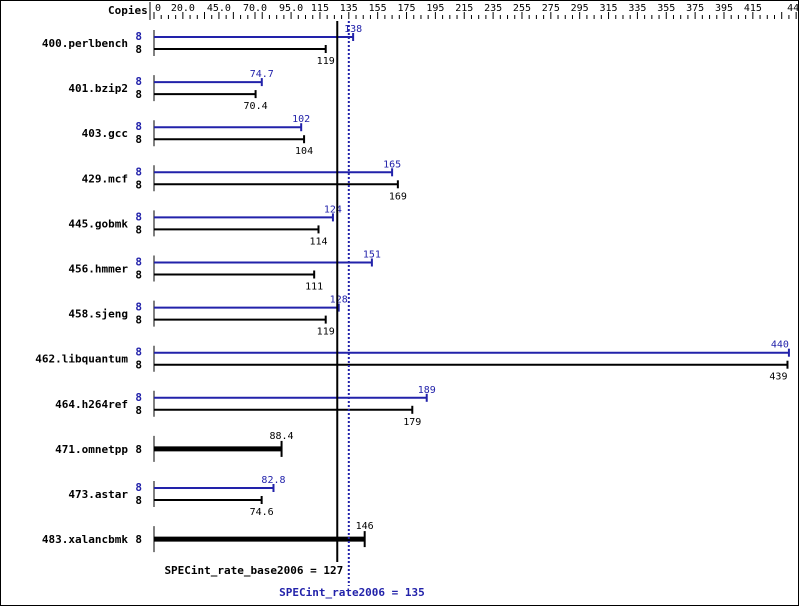  What do you see at coordinates (207, 316) in the screenshot?
I see `benchmark-row: 458.sjeng 8 128 8 119` at bounding box center [207, 316].